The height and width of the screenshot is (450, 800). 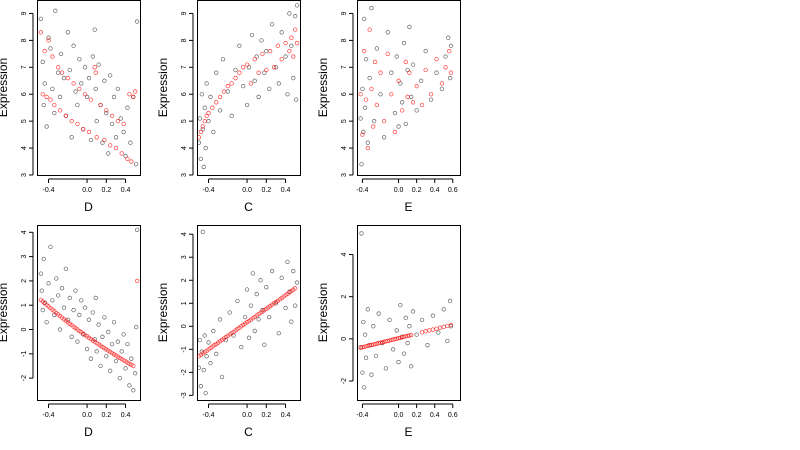 What do you see at coordinates (399, 415) in the screenshot?
I see `x-tick-label: 0.0` at bounding box center [399, 415].